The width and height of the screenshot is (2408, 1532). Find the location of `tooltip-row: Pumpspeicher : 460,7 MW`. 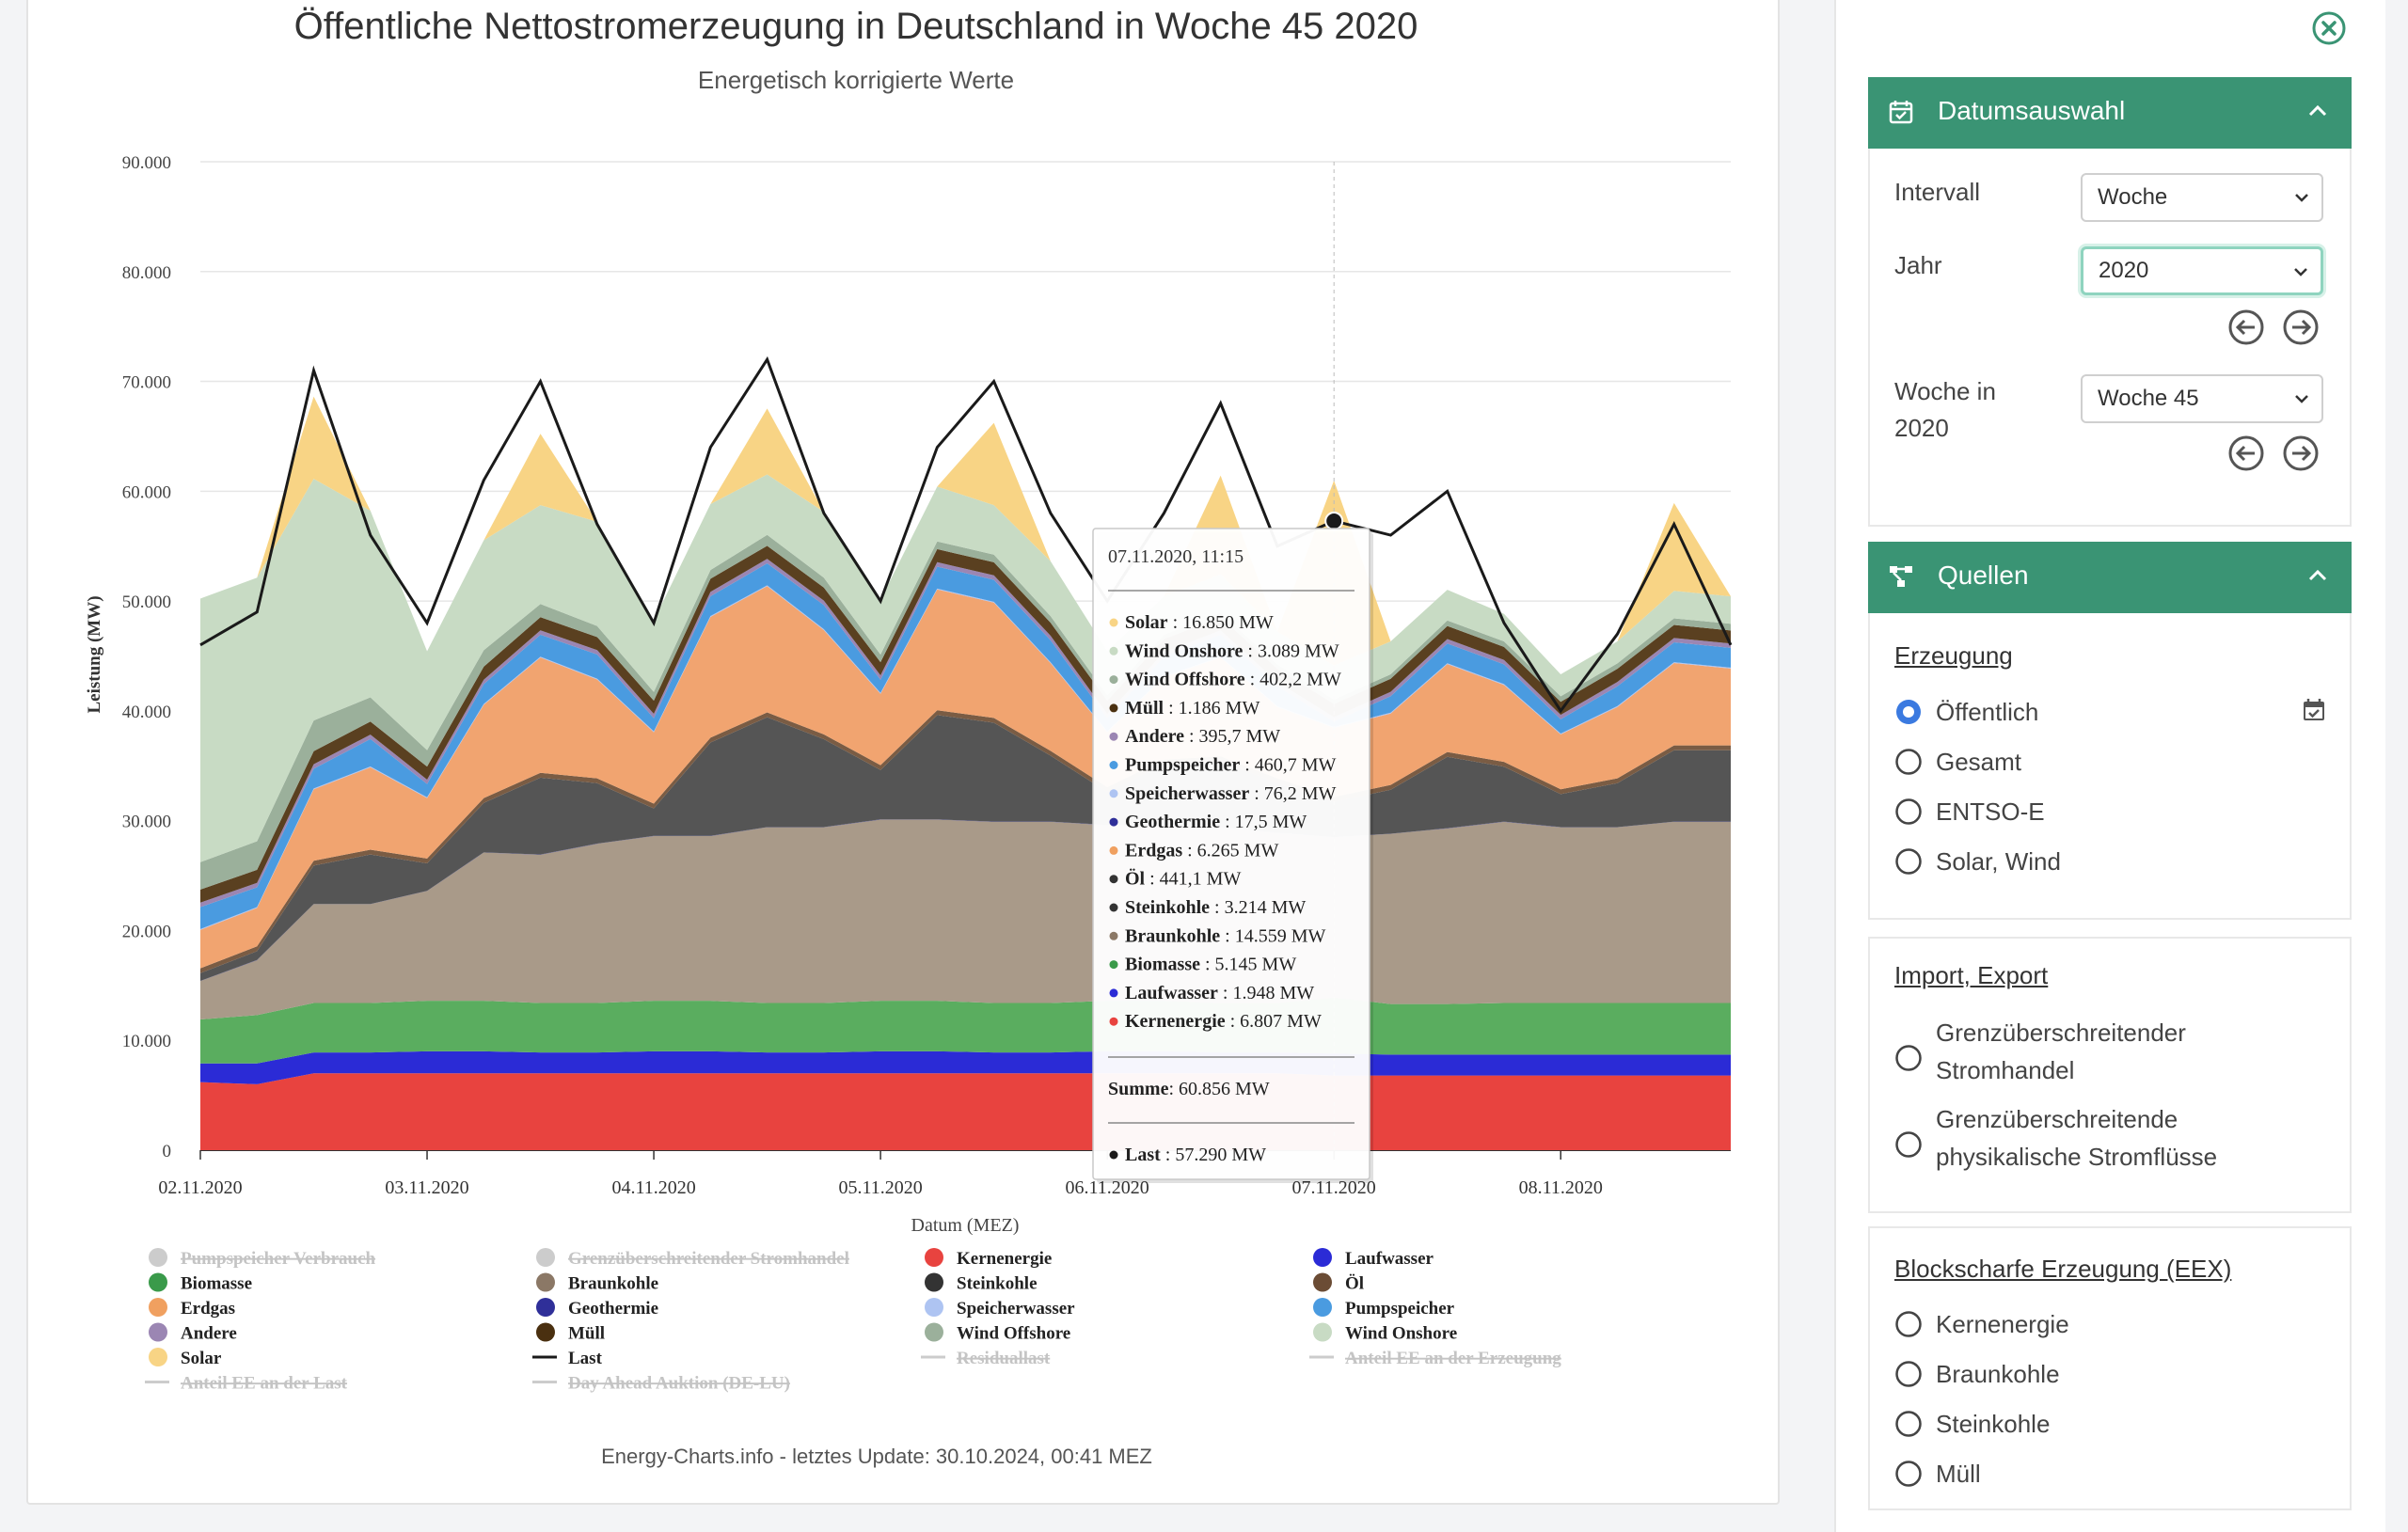

tooltip-row: Pumpspeicher : 460,7 MW is located at coordinates (1231, 765).